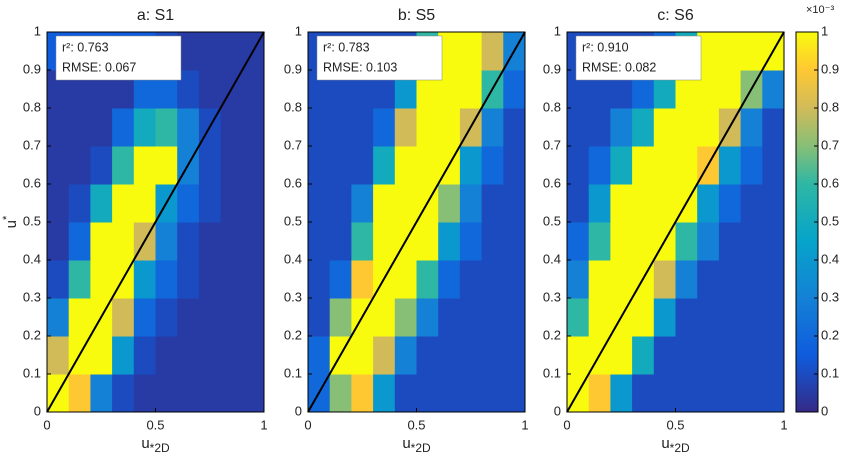  I want to click on y-label-base: u, so click(11, 224).